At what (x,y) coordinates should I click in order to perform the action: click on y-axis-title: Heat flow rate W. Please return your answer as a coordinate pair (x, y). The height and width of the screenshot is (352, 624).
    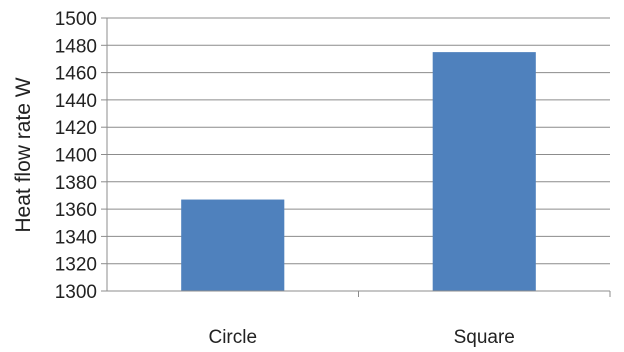
    Looking at the image, I should click on (23, 154).